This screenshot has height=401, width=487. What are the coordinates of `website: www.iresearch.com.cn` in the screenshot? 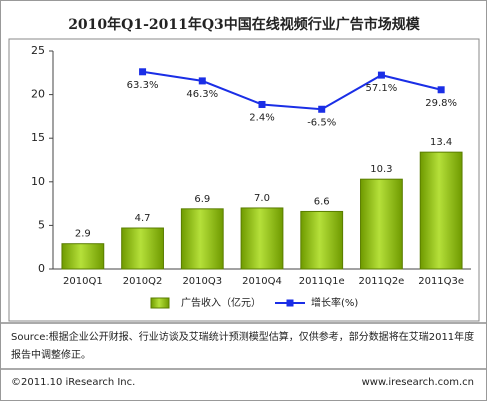 It's located at (417, 382).